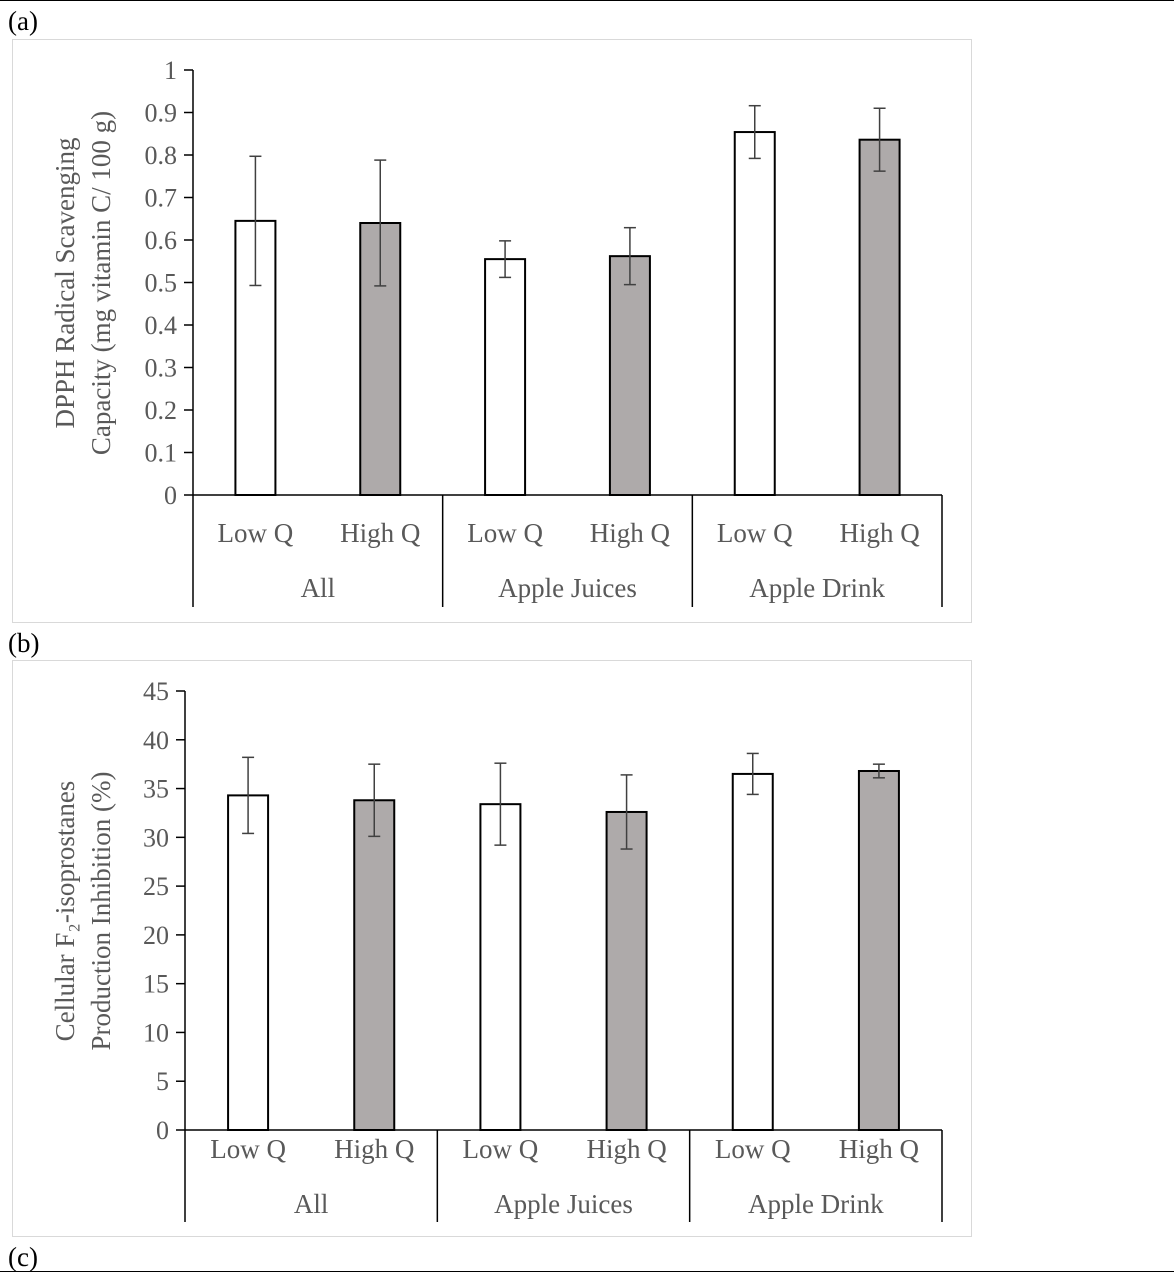  I want to click on y-axis-title: Capacity (mg vitamin C/ 100 g), so click(101, 283).